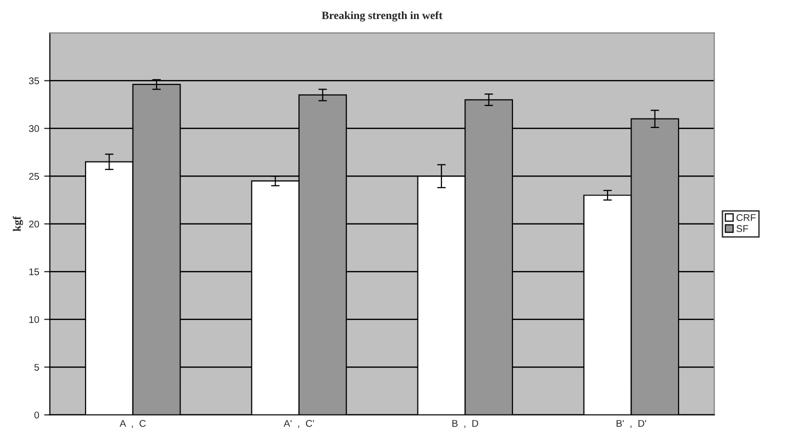 The image size is (791, 439). What do you see at coordinates (742, 228) in the screenshot?
I see `legend-label: SF` at bounding box center [742, 228].